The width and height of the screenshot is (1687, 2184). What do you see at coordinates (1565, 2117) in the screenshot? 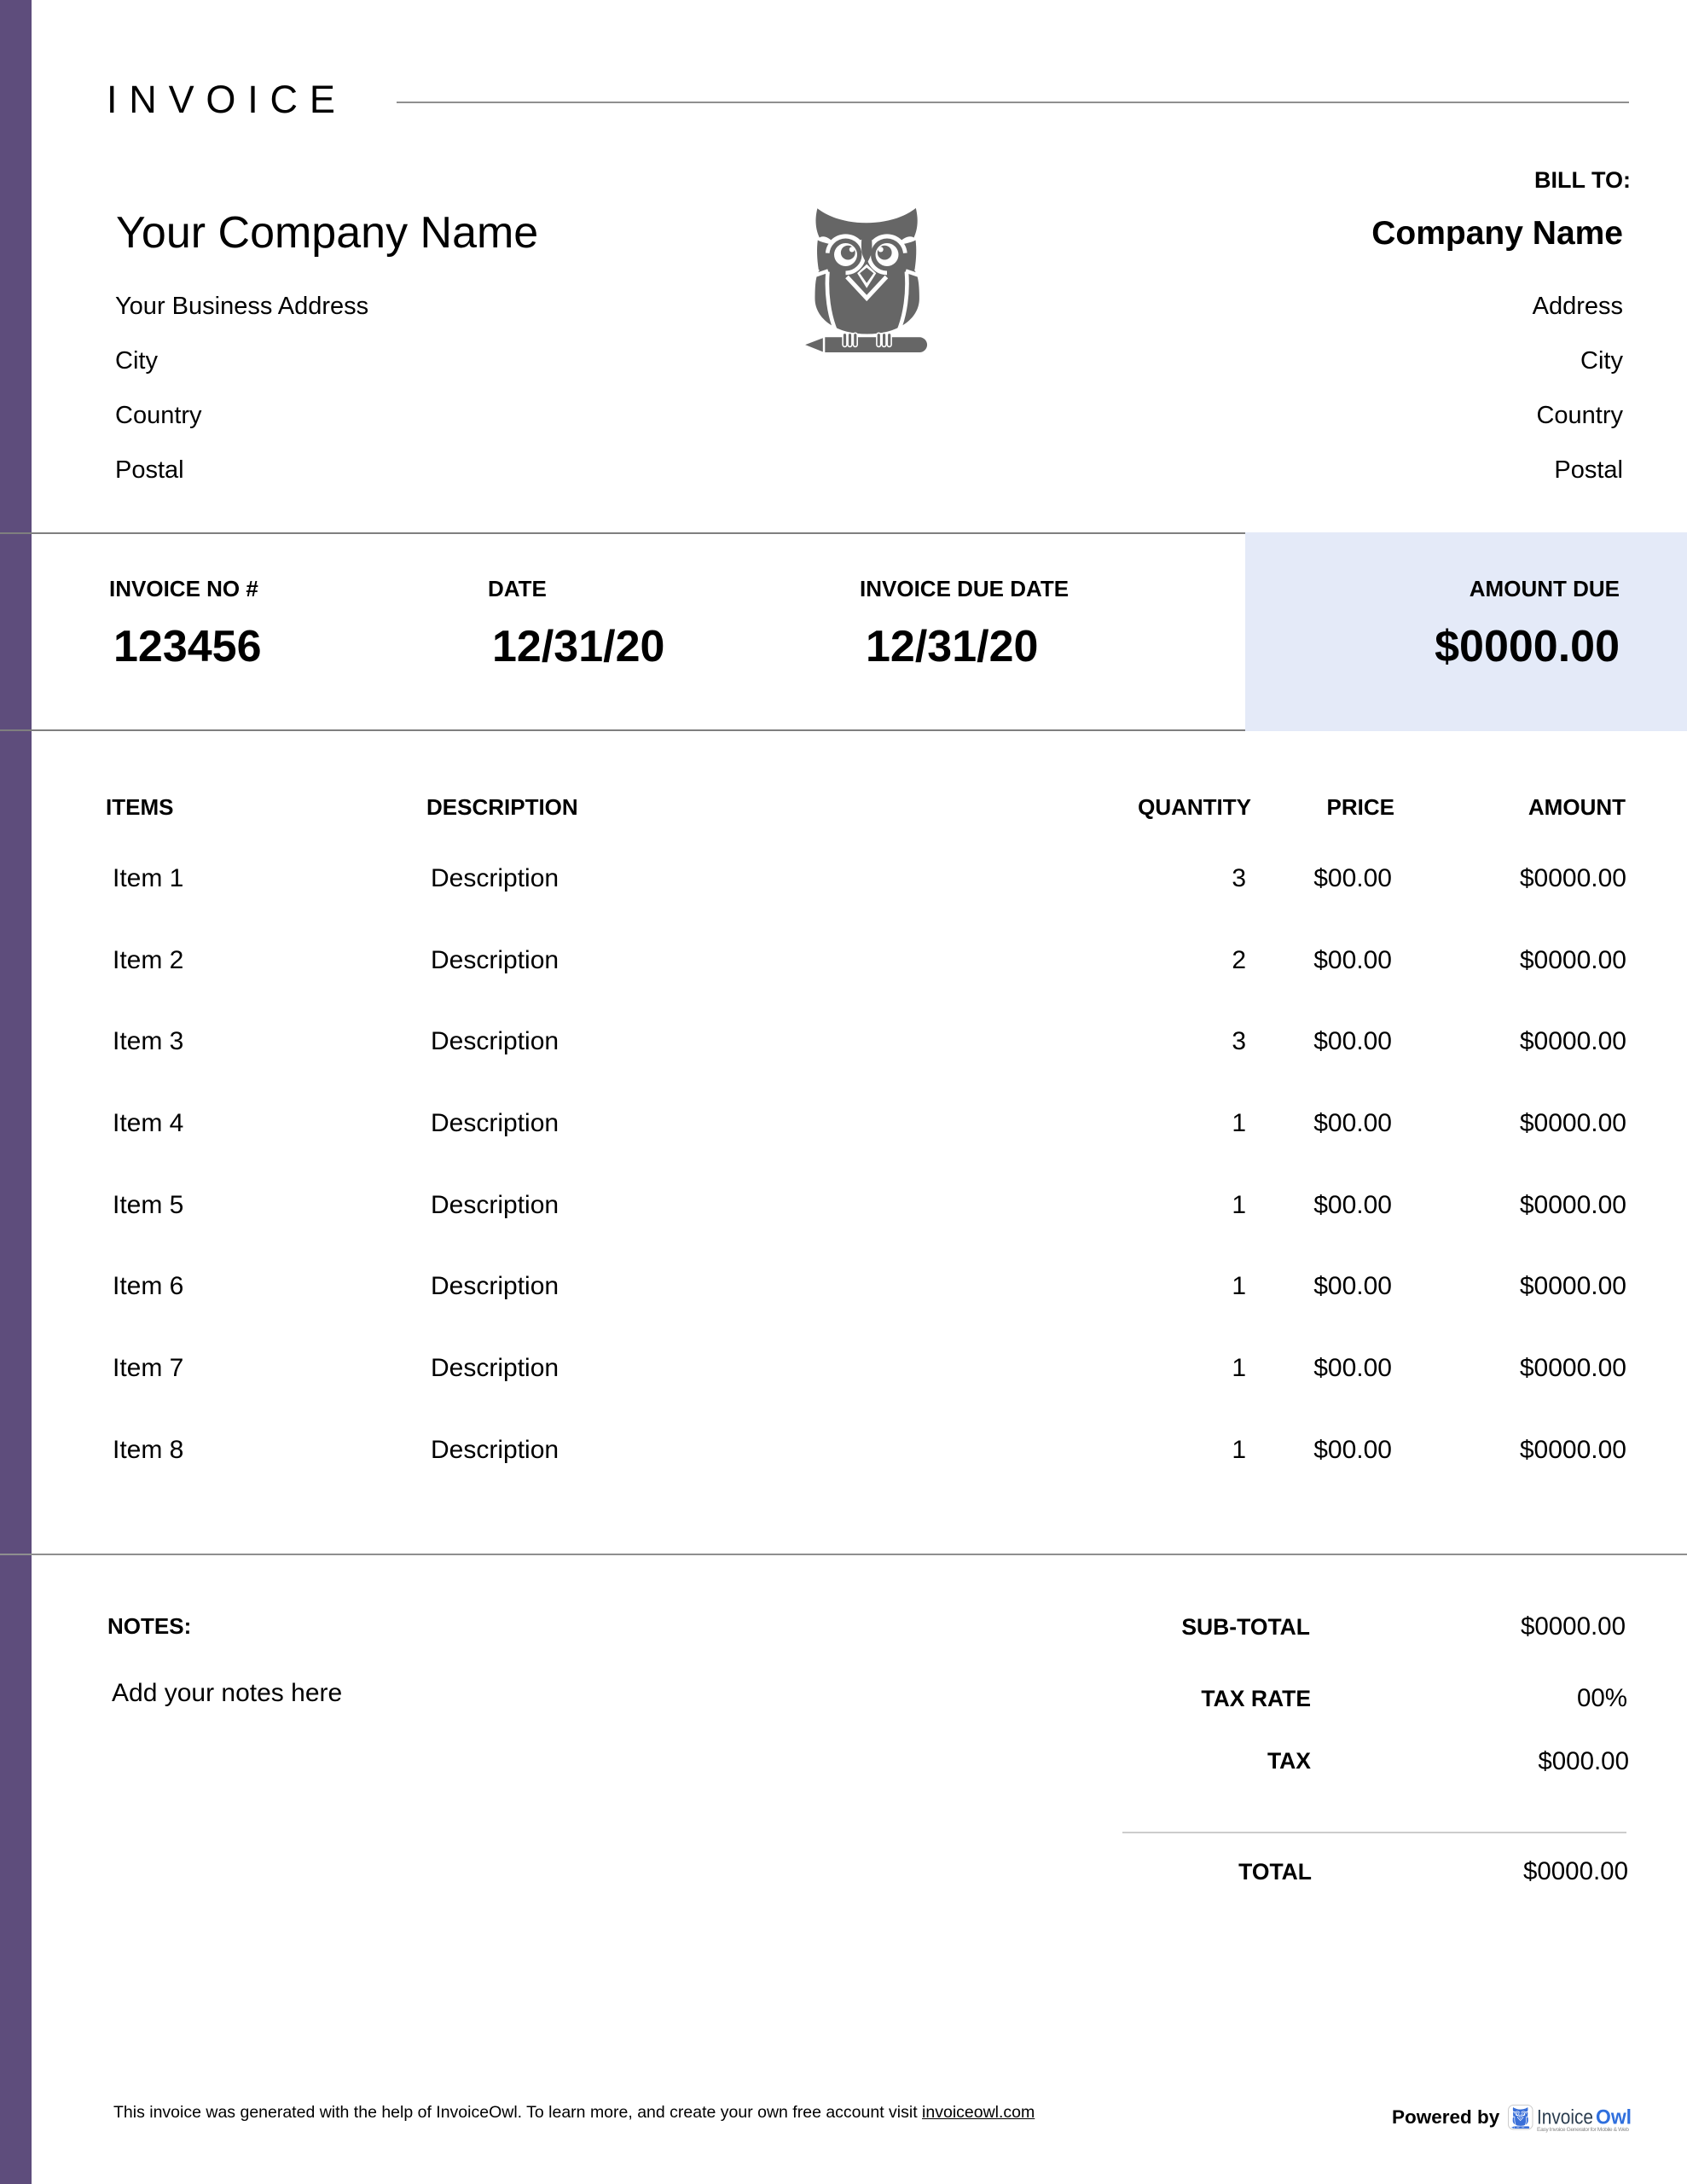
I see `svg-text: Invoice` at bounding box center [1565, 2117].